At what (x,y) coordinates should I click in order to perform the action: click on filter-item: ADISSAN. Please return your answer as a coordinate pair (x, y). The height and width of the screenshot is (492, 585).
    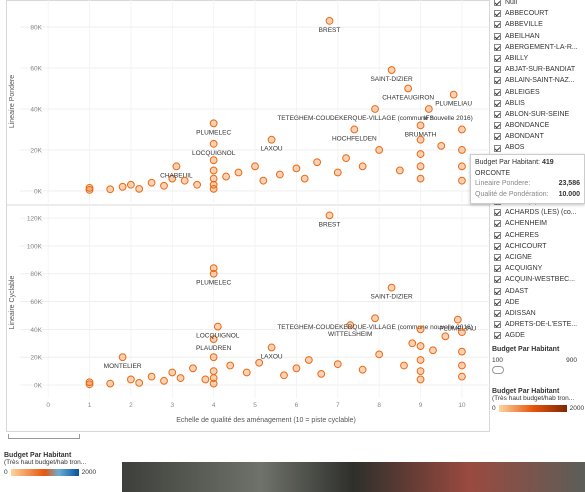
    Looking at the image, I should click on (535, 313).